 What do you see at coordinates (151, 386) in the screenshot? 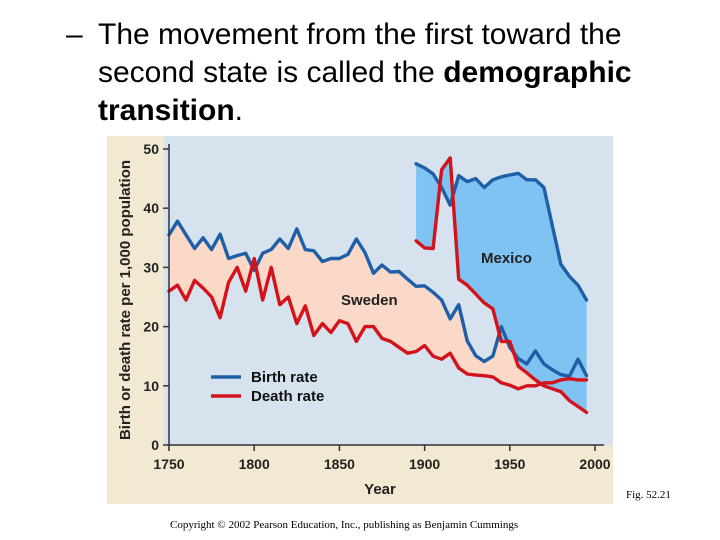
I see `y-tick-label: 10` at bounding box center [151, 386].